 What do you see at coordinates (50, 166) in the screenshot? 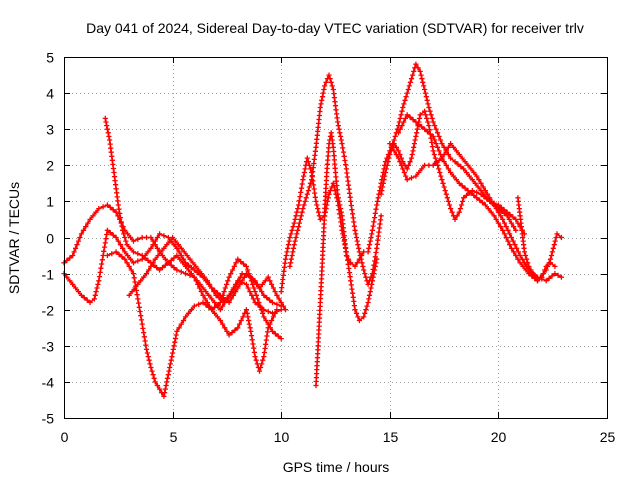
I see `y-tick-label: 2` at bounding box center [50, 166].